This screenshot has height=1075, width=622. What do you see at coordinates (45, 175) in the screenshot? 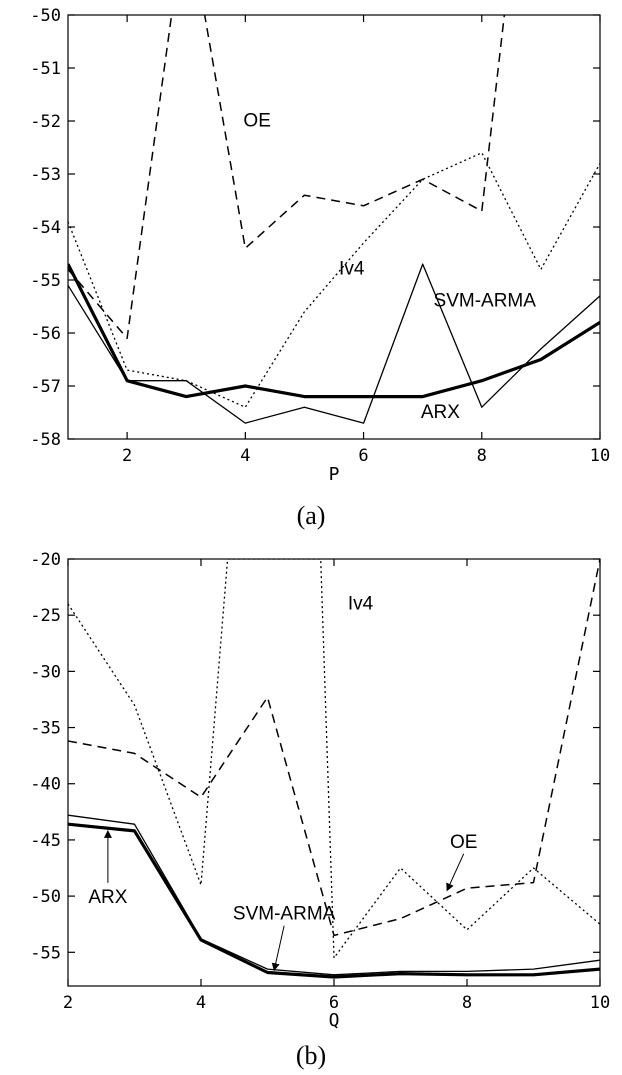
I see `y-tick-label: -53` at bounding box center [45, 175].